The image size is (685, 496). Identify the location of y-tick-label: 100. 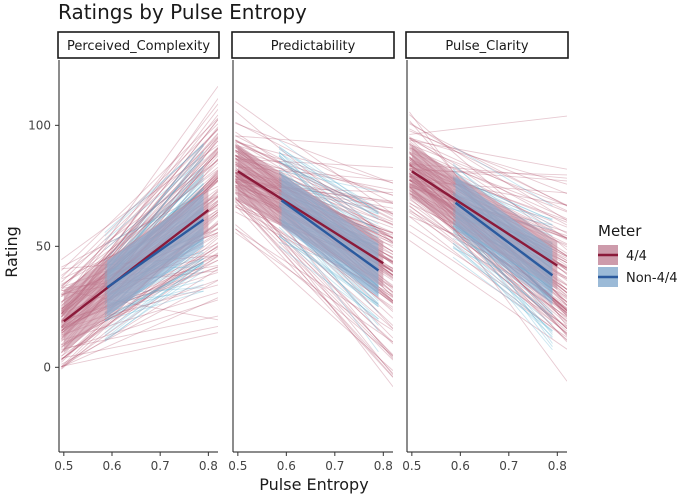
(39, 125).